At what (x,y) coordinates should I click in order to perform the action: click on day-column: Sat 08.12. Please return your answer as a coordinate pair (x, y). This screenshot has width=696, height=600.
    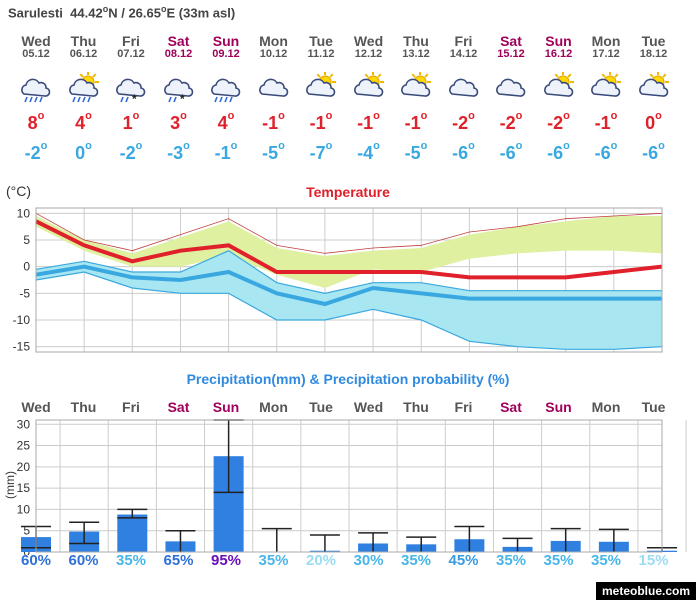
    Looking at the image, I should click on (179, 46).